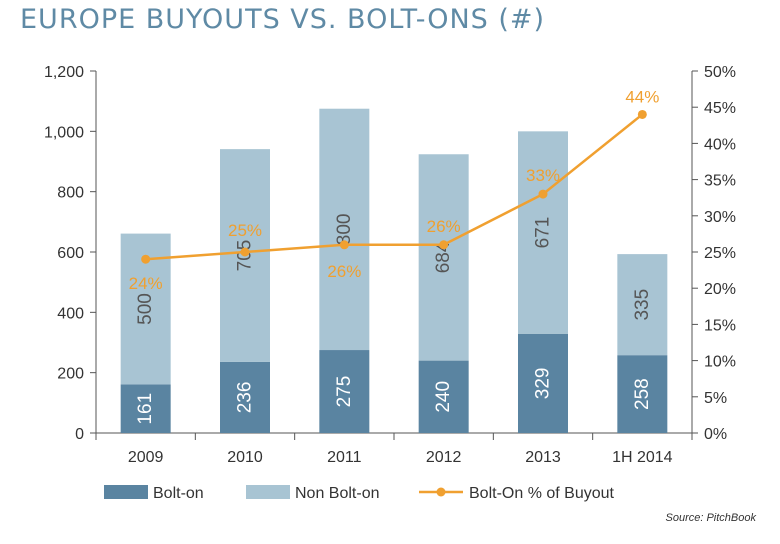 The image size is (780, 544). Describe the element at coordinates (146, 457) in the screenshot. I see `x-tick-label: 2009` at that location.